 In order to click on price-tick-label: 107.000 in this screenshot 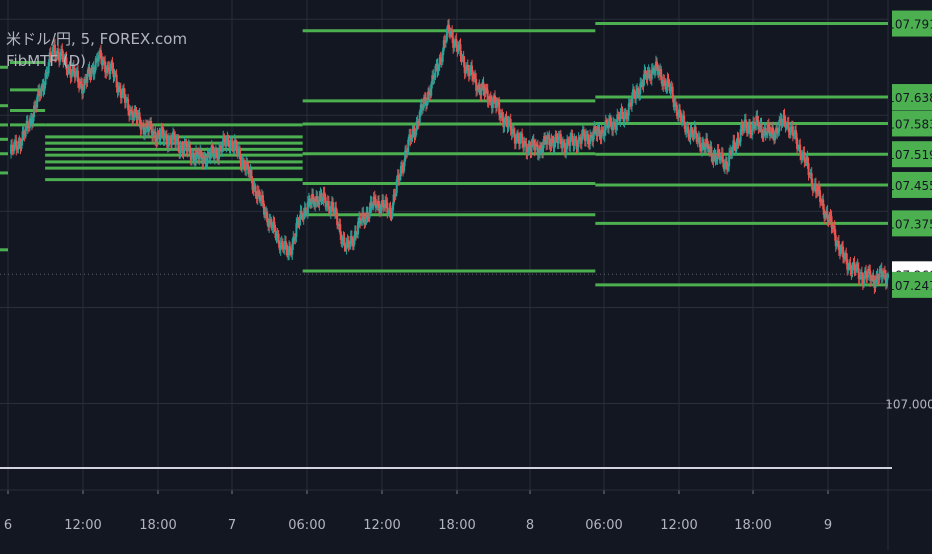, I will do `click(908, 405)`.